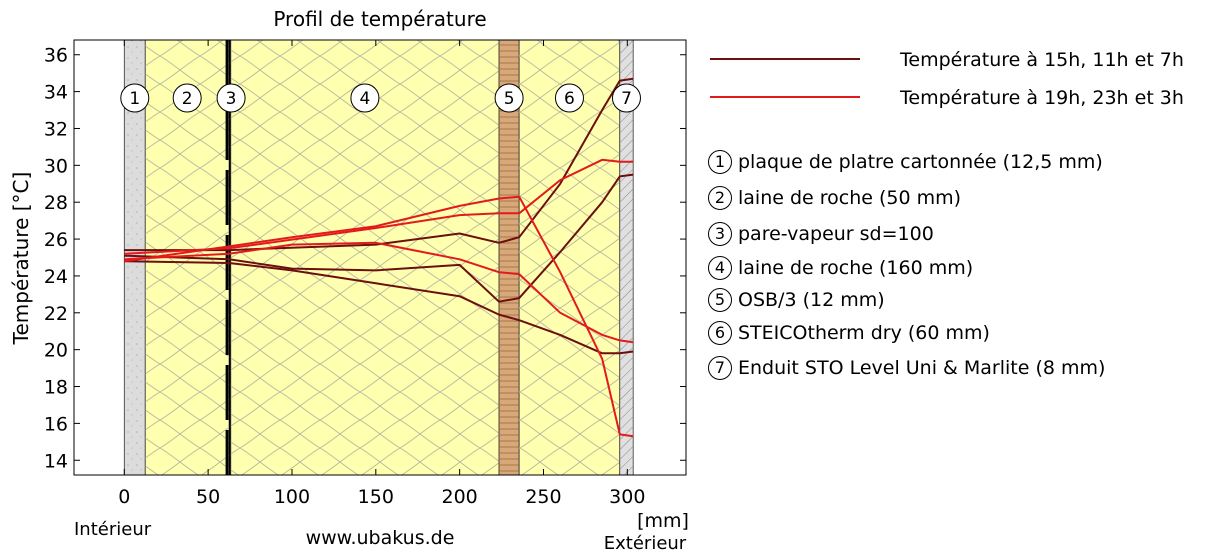 The image size is (1219, 551). I want to click on layer-number-badge: 5, so click(720, 300).